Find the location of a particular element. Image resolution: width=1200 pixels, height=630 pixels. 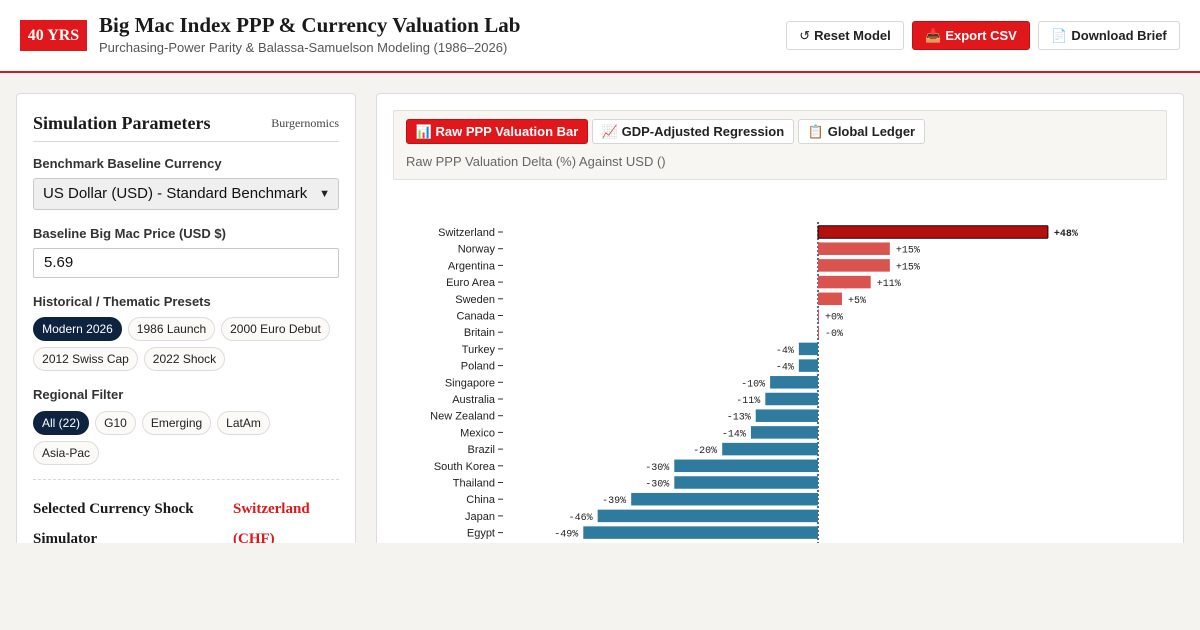

category-label: Turkey is located at coordinates (479, 350).